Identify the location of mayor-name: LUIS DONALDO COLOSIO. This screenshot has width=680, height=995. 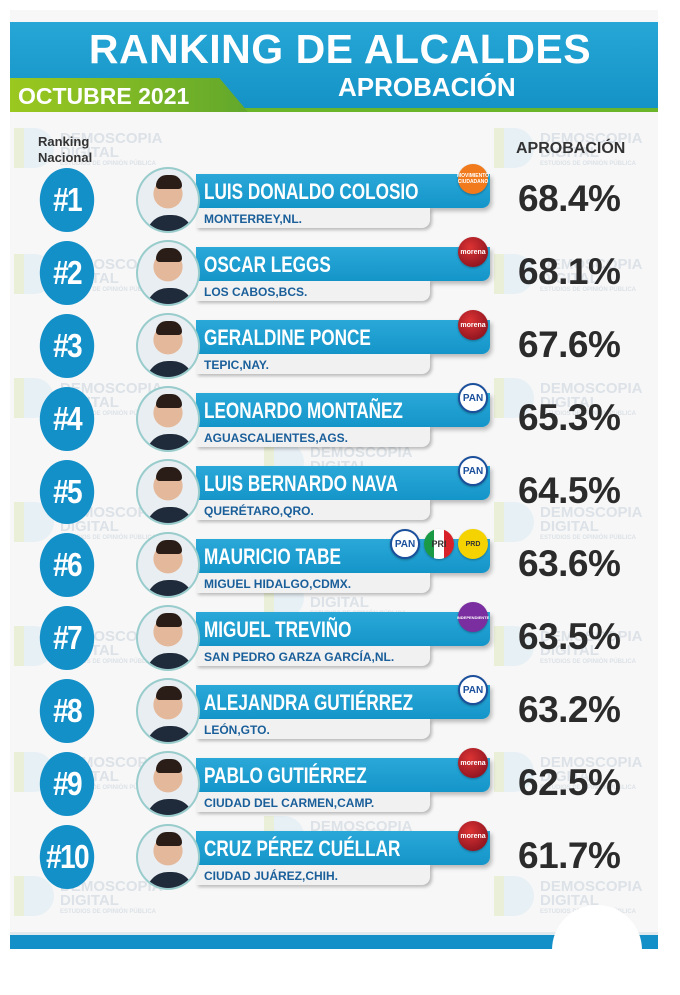
(311, 191).